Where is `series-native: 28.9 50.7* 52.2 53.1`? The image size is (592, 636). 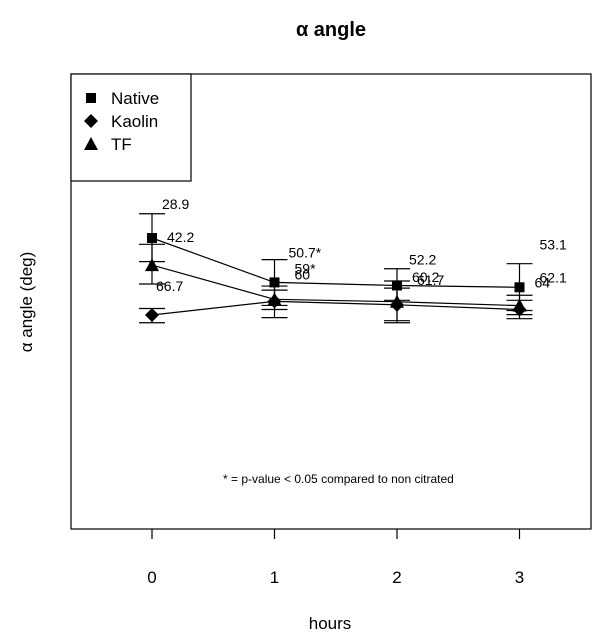
series-native: 28.9 50.7* 52.2 53.1 is located at coordinates (353, 254).